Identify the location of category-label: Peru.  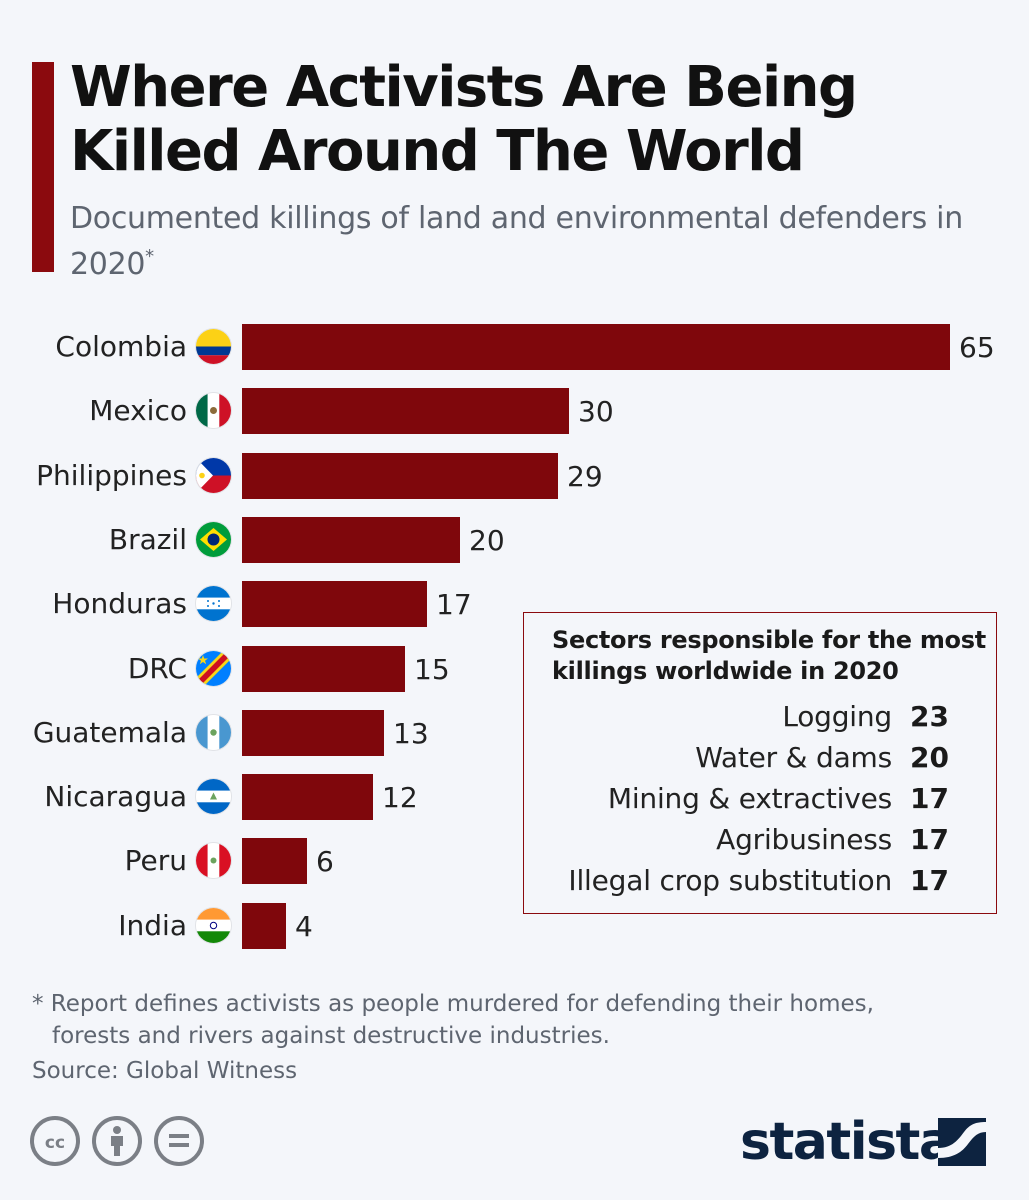
(155, 861).